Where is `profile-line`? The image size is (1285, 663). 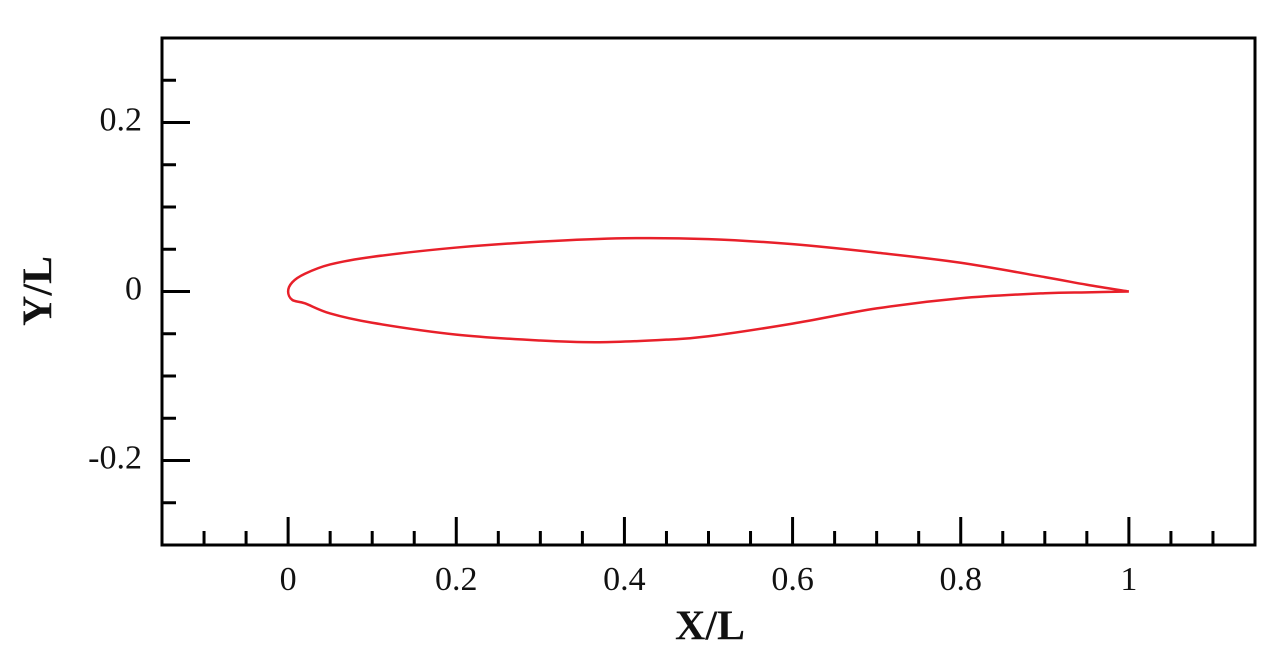
profile-line is located at coordinates (708, 290).